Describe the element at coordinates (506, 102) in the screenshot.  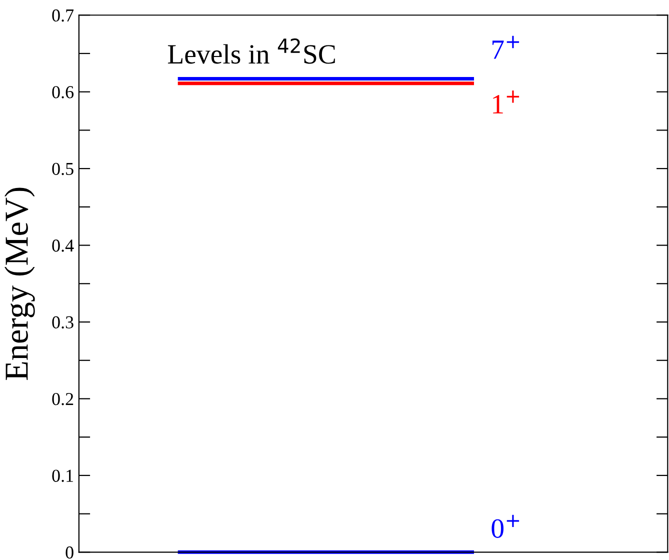
I see `series-label: 1$^{+}$` at that location.